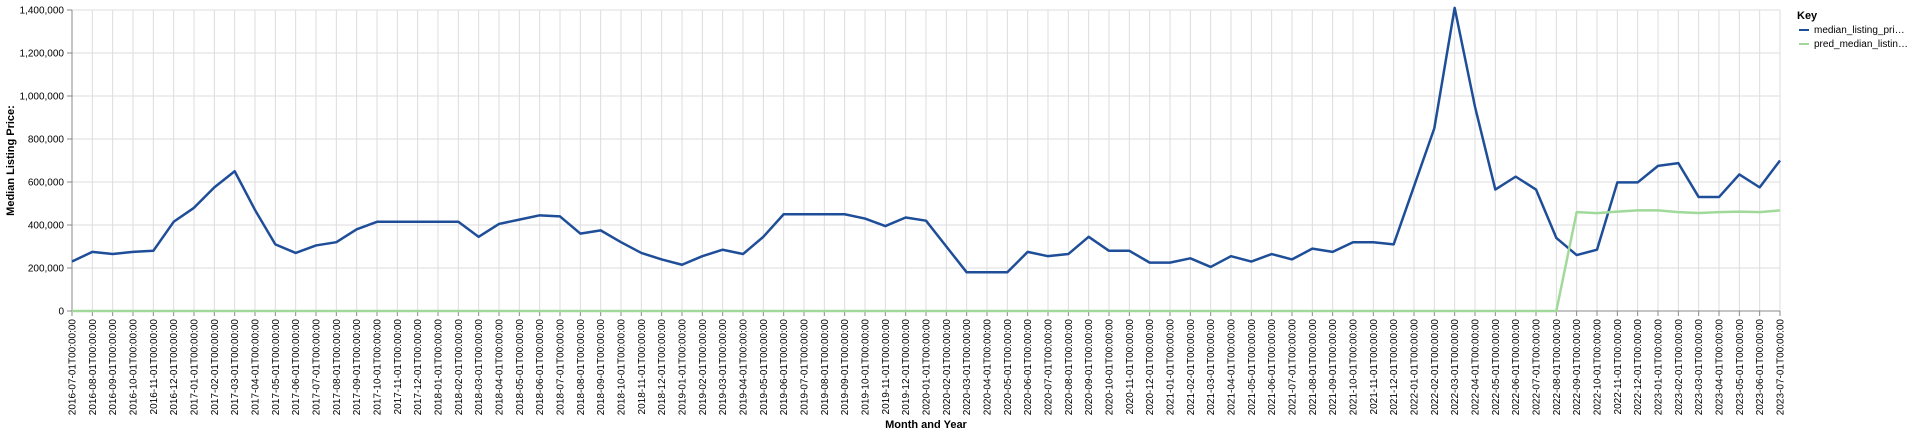 The image size is (1928, 434). I want to click on x-tick-label: 2020-09-01T00:00:00, so click(1089, 367).